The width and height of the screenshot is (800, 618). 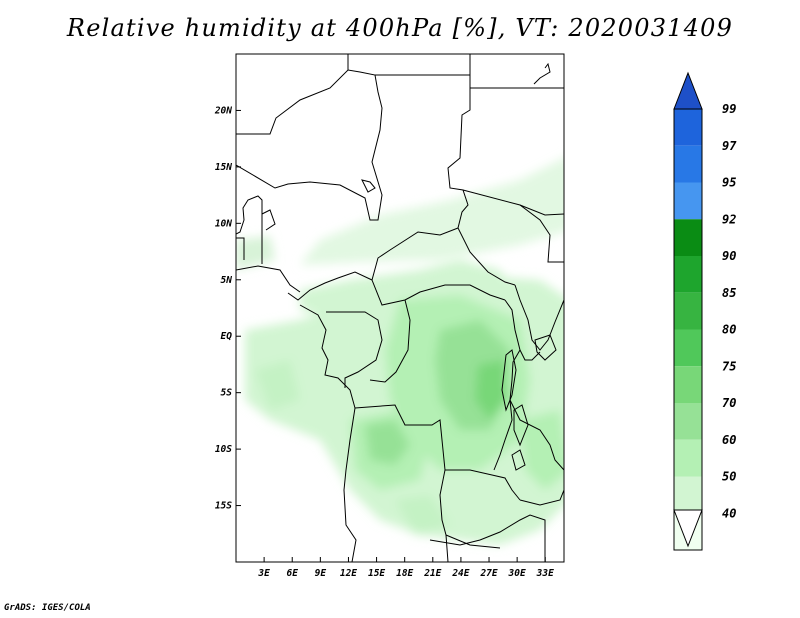 What do you see at coordinates (348, 573) in the screenshot?
I see `lon-tick-label: 12E` at bounding box center [348, 573].